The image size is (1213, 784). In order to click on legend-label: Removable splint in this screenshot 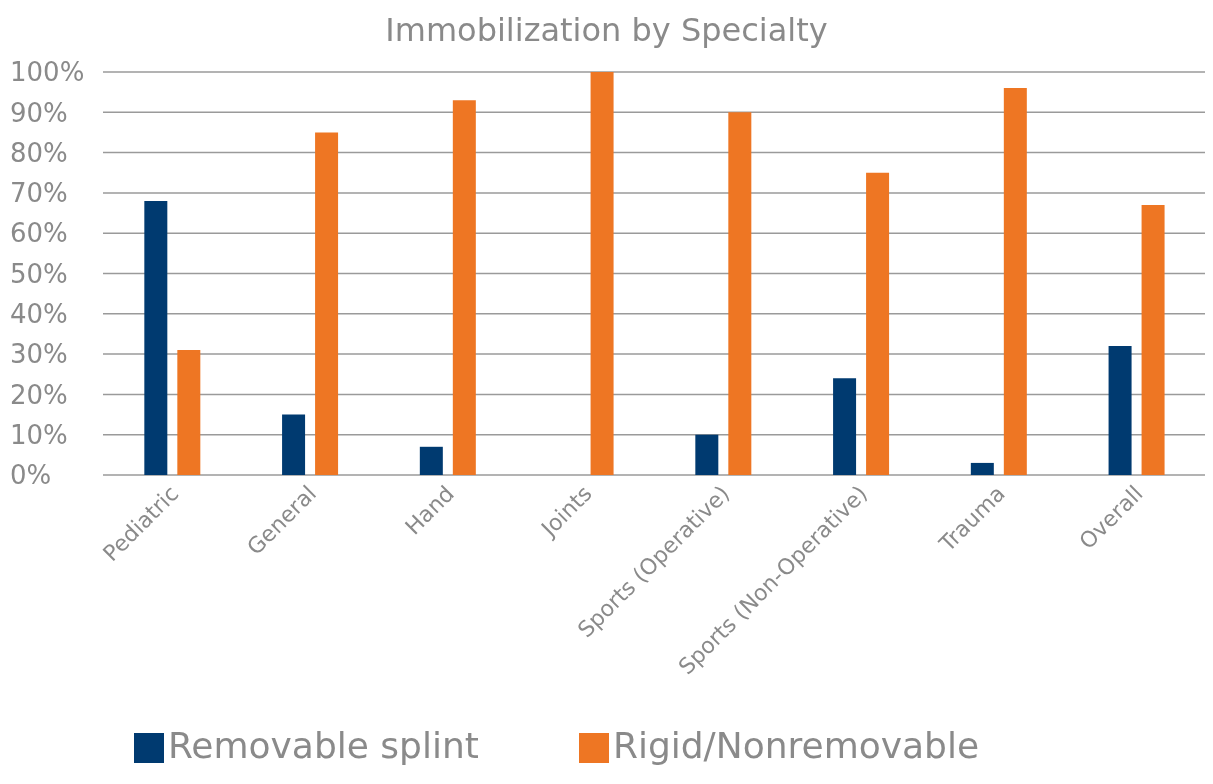, I will do `click(323, 745)`.